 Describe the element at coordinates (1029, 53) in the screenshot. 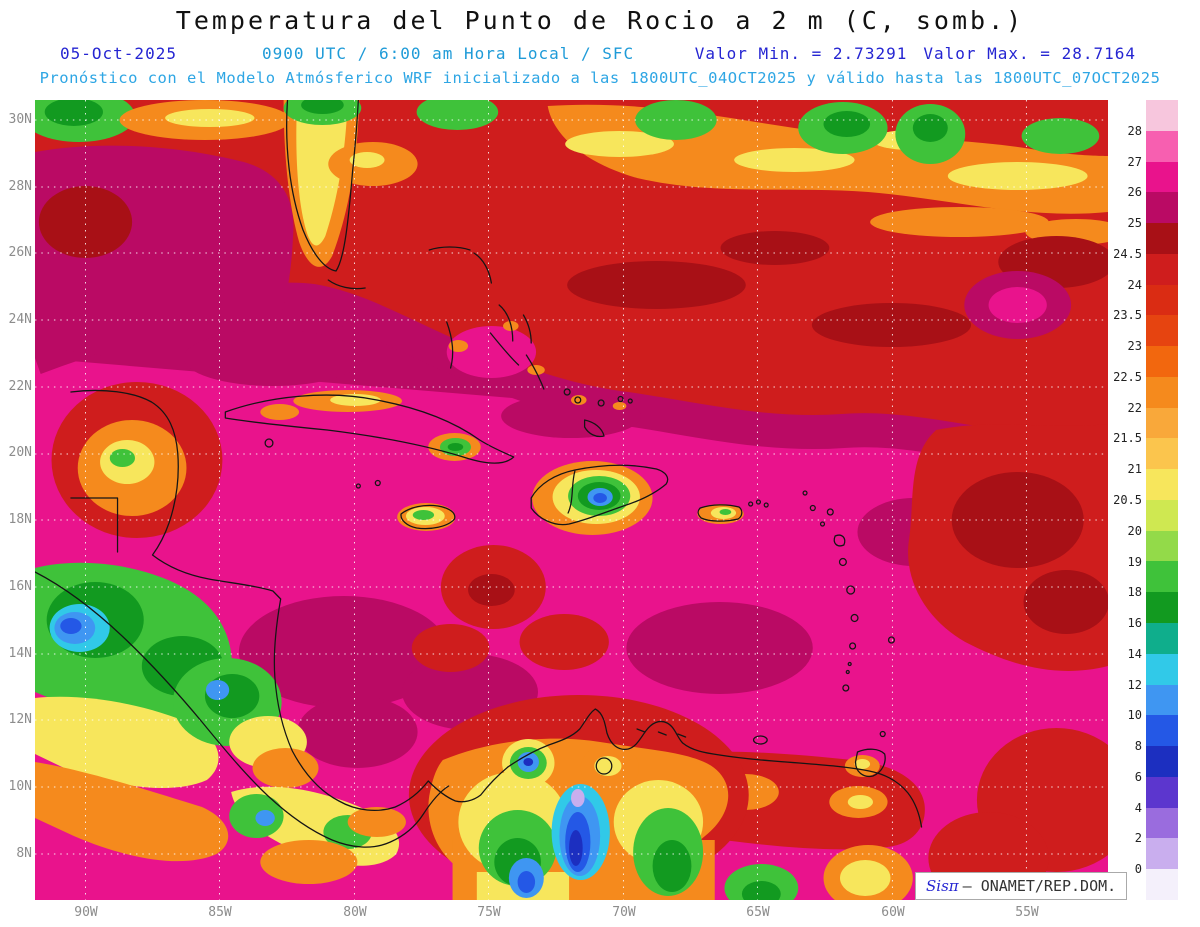

I see `max-value: Valor Max. = 28.7164` at that location.